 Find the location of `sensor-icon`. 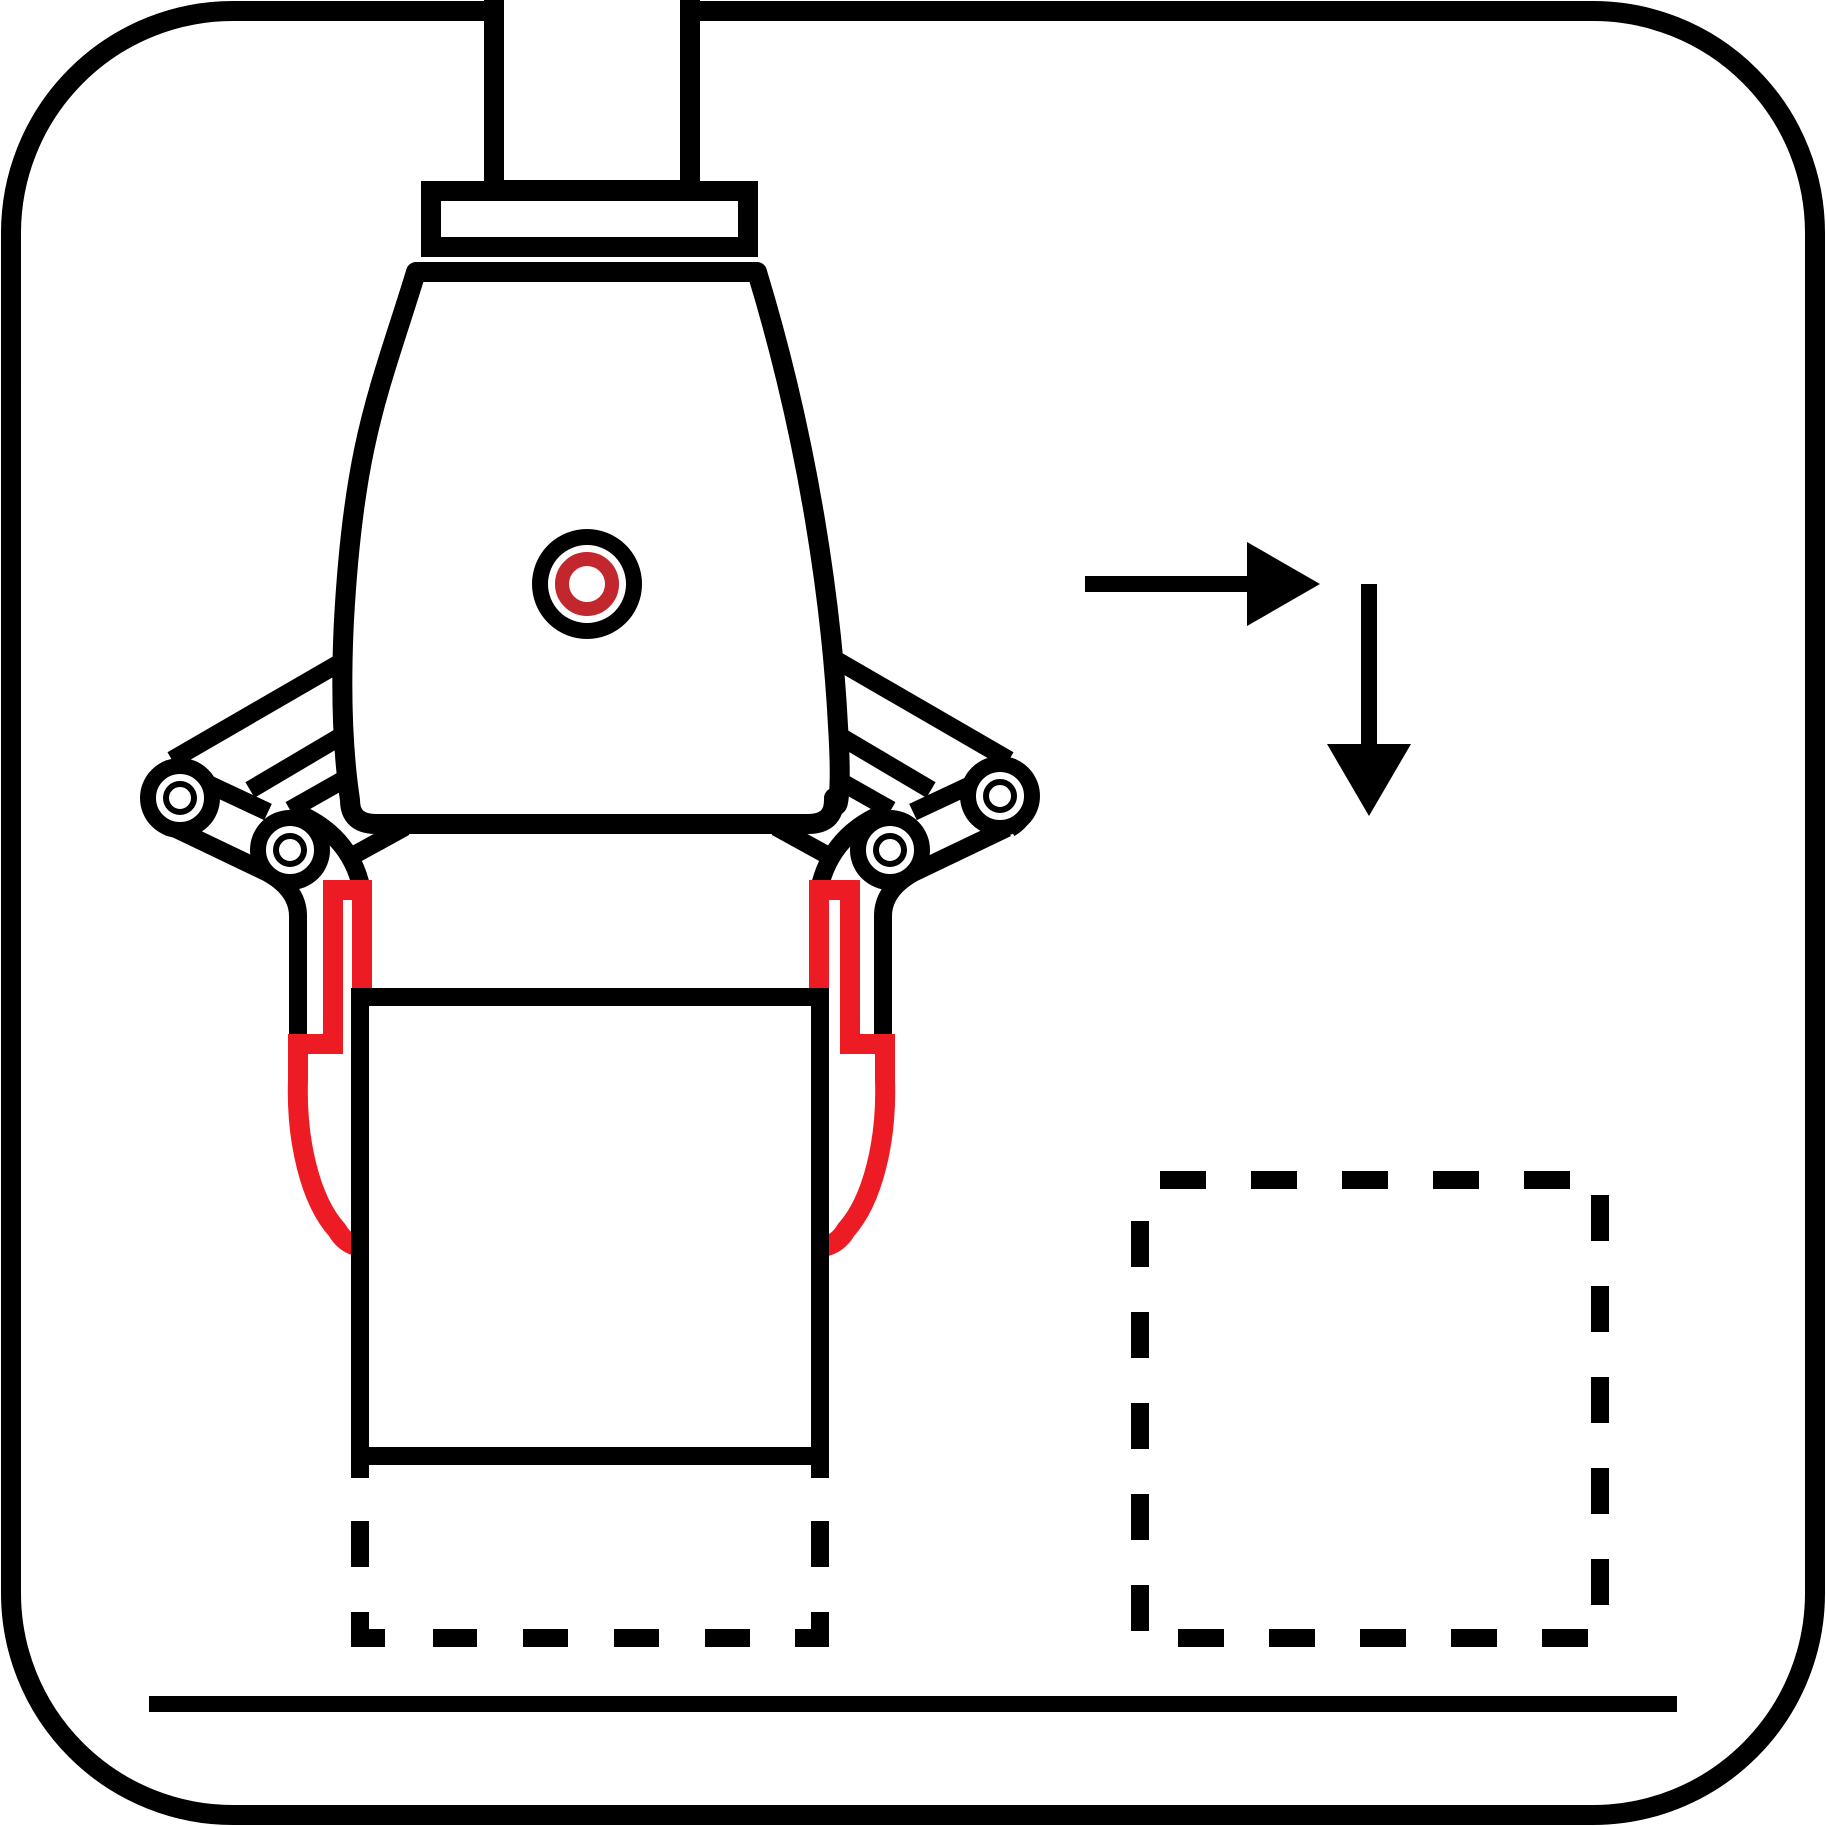

sensor-icon is located at coordinates (587, 584).